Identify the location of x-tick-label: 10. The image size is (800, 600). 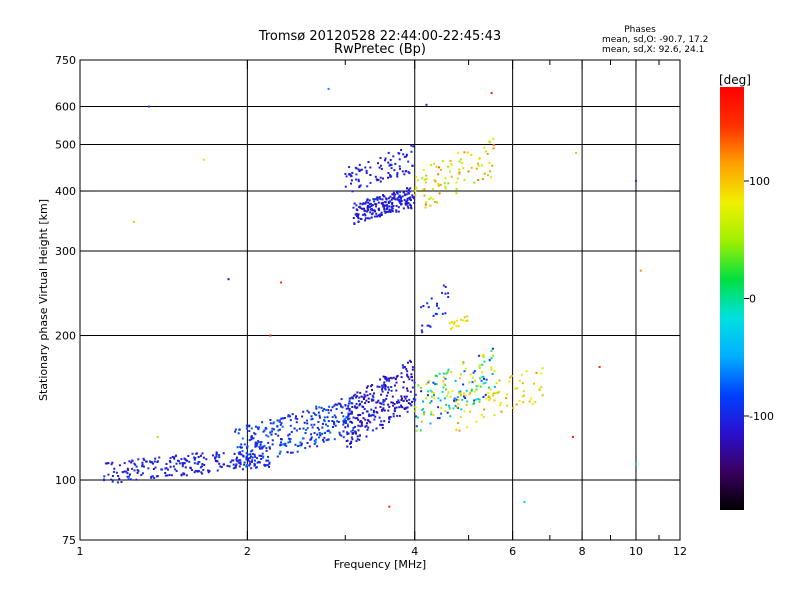
(636, 551).